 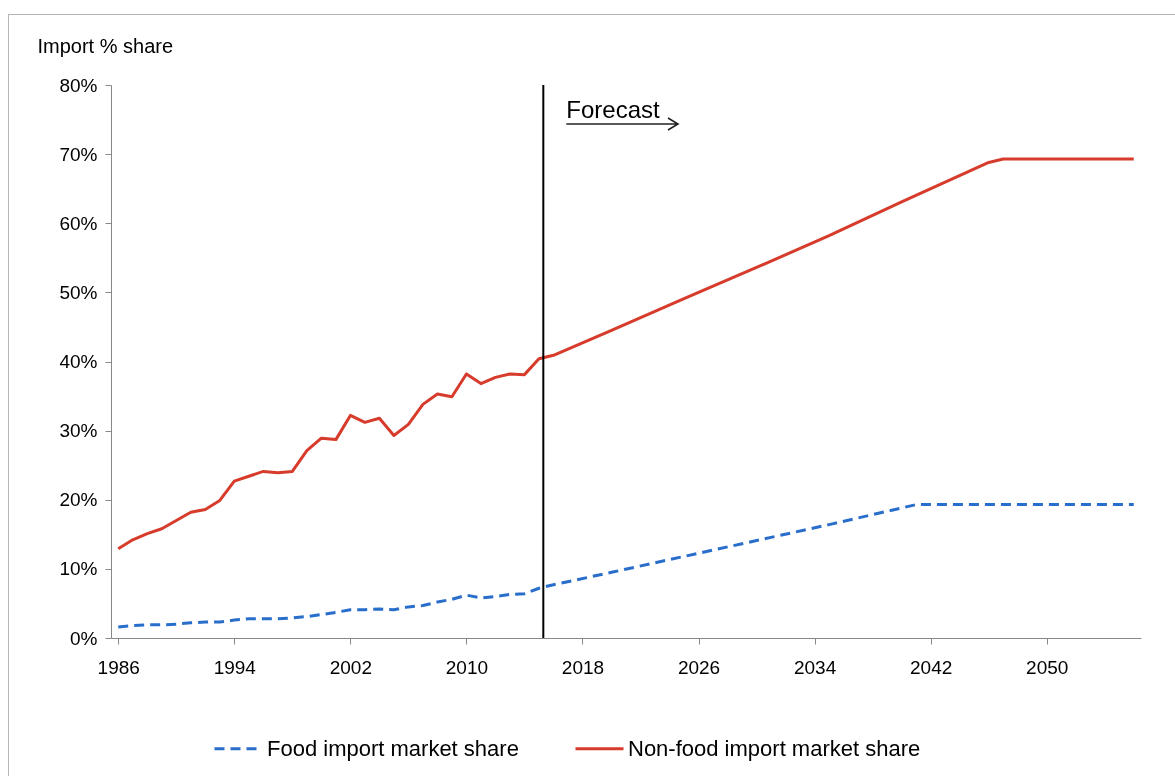 I want to click on x-tick-label: 1986, so click(x=118, y=667).